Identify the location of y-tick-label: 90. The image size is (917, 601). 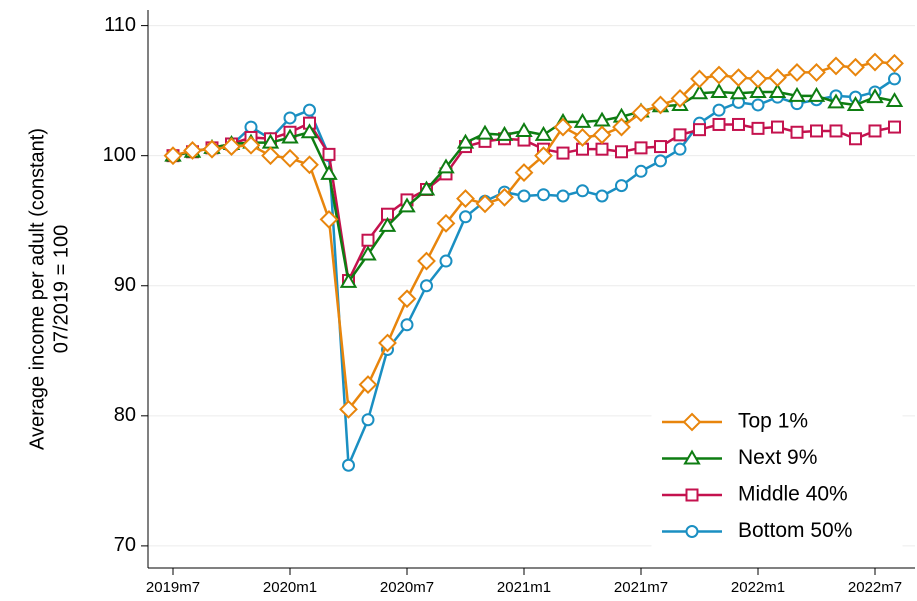
(125, 285).